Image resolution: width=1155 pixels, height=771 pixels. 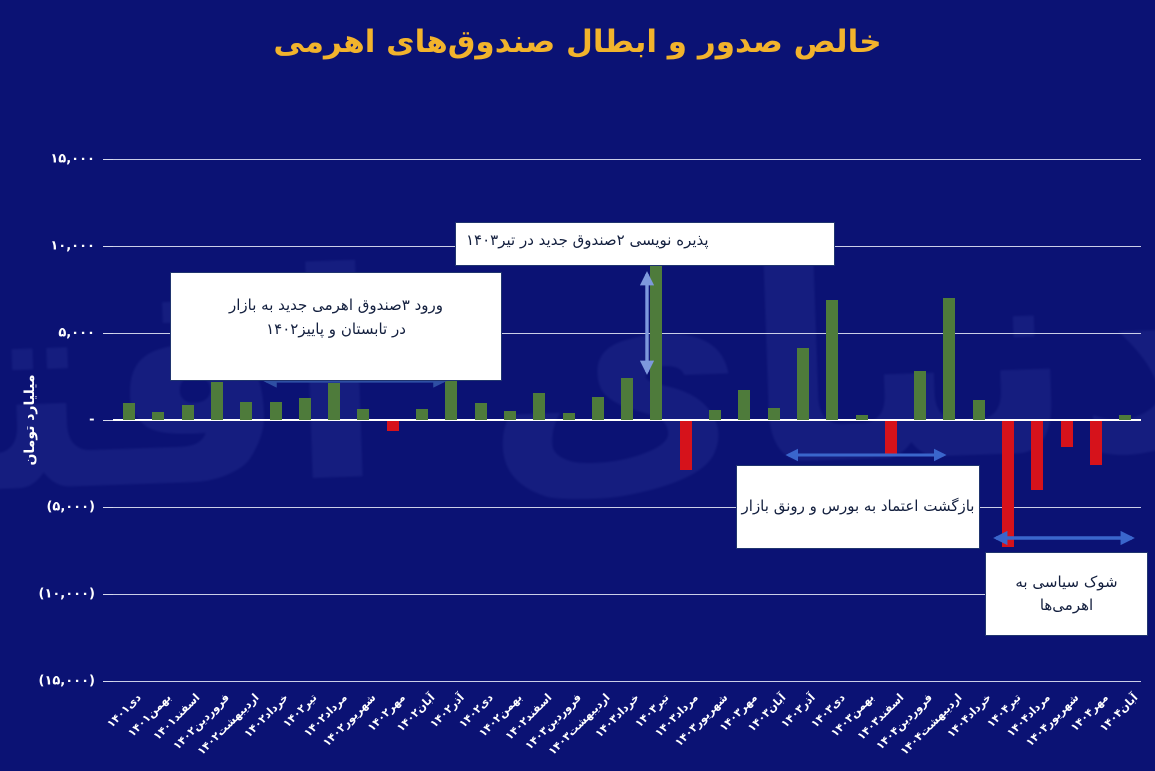 I want to click on y-axis-tick-label: ۵,۰۰۰, so click(x=76, y=333).